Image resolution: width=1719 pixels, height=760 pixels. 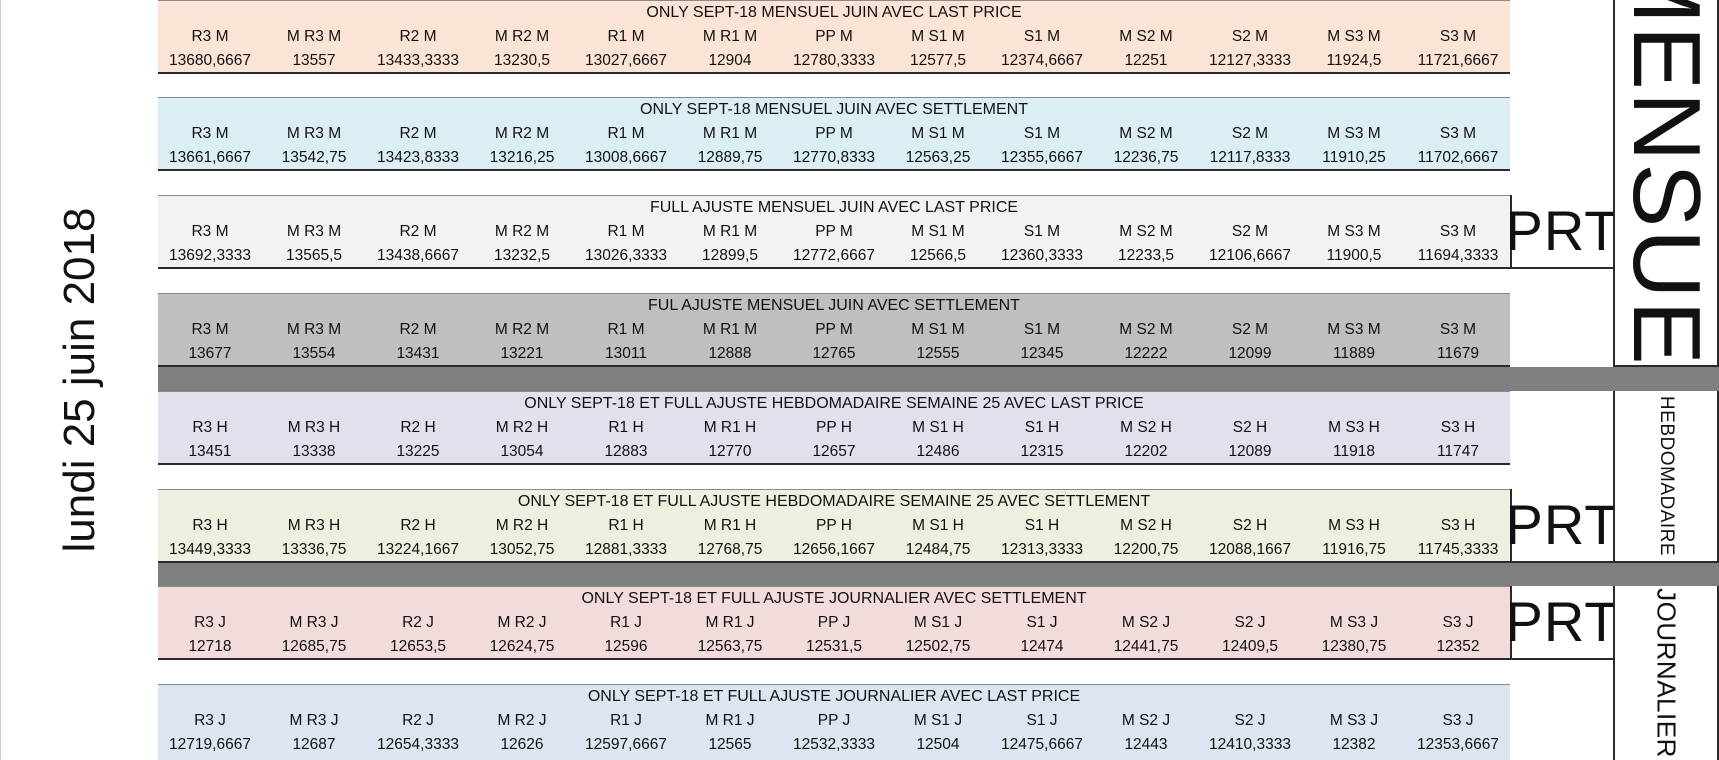 What do you see at coordinates (1562, 232) in the screenshot?
I see `prt-label-mensuel: PRT` at bounding box center [1562, 232].